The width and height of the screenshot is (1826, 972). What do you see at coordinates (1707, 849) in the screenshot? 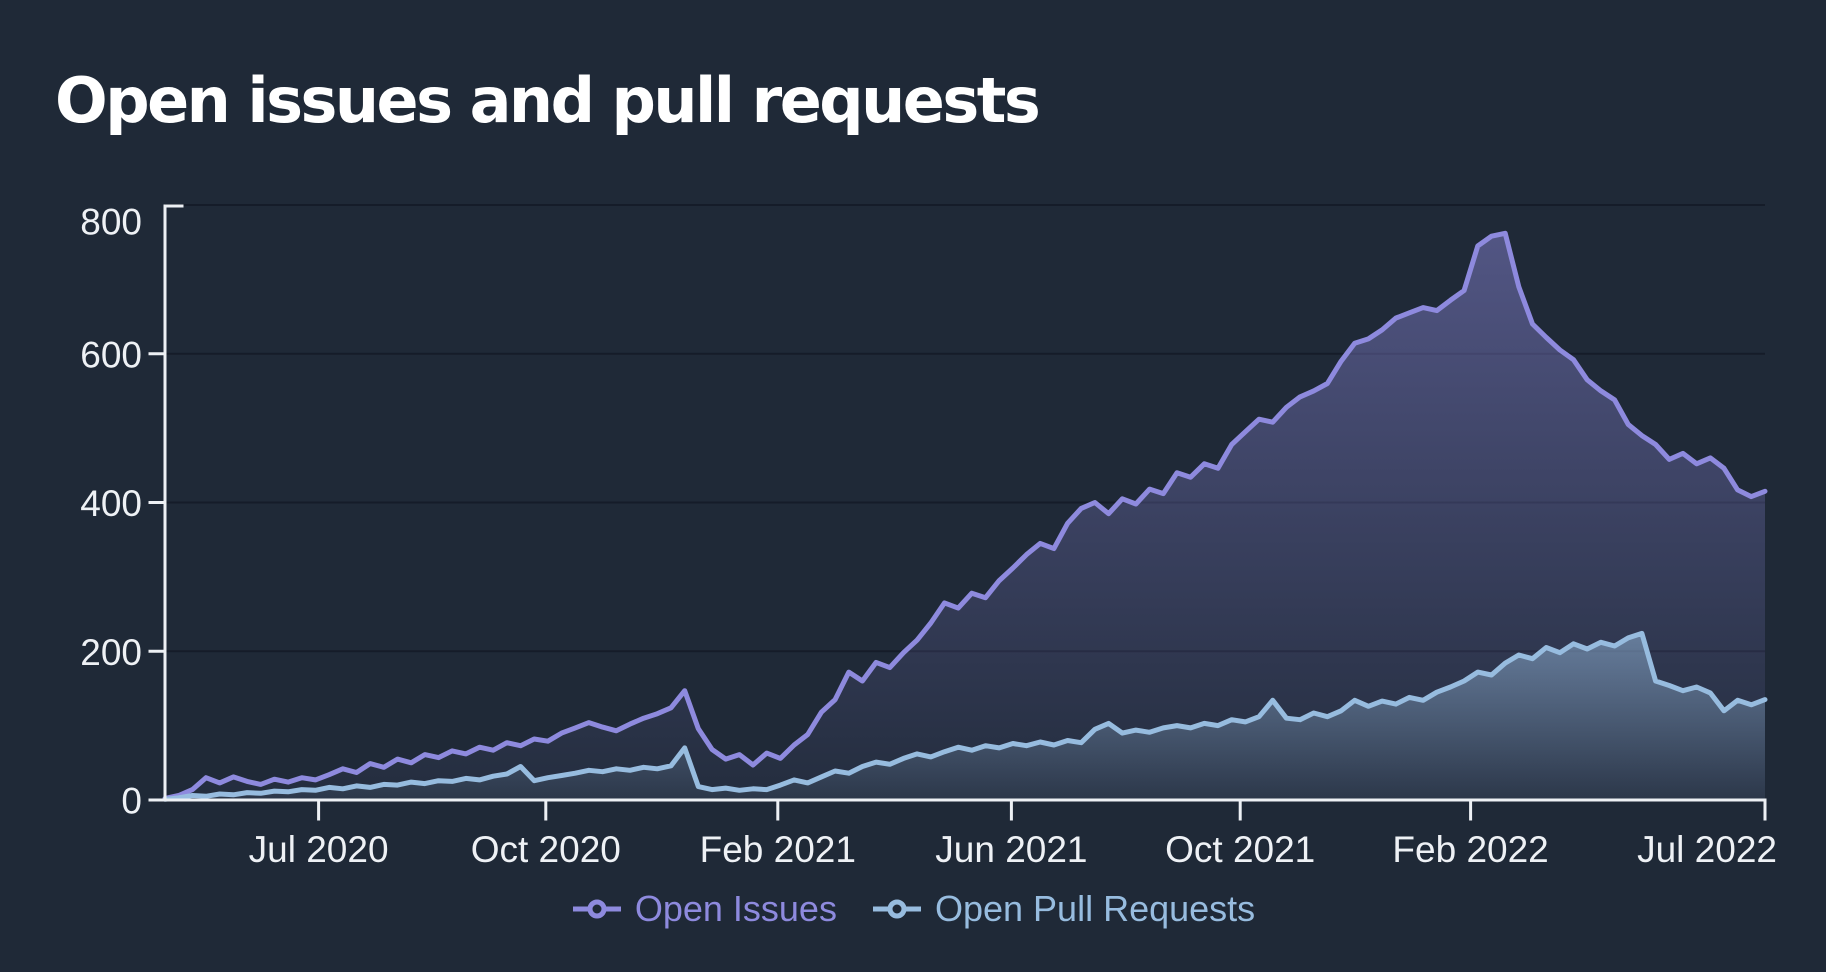
I see `x-tick-label-Jul-2022: Jul 2022` at bounding box center [1707, 849].